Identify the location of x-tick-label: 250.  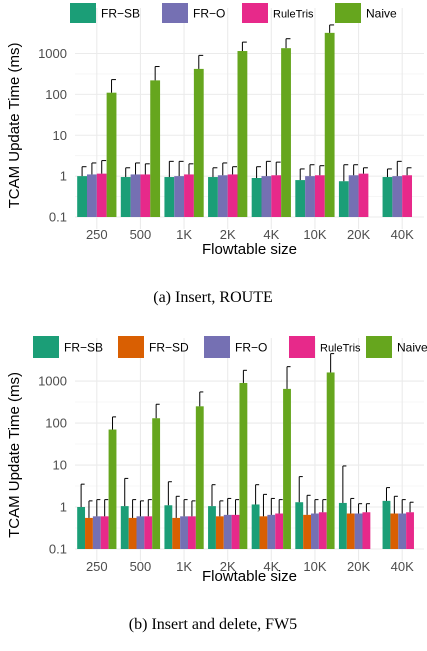
(97, 566).